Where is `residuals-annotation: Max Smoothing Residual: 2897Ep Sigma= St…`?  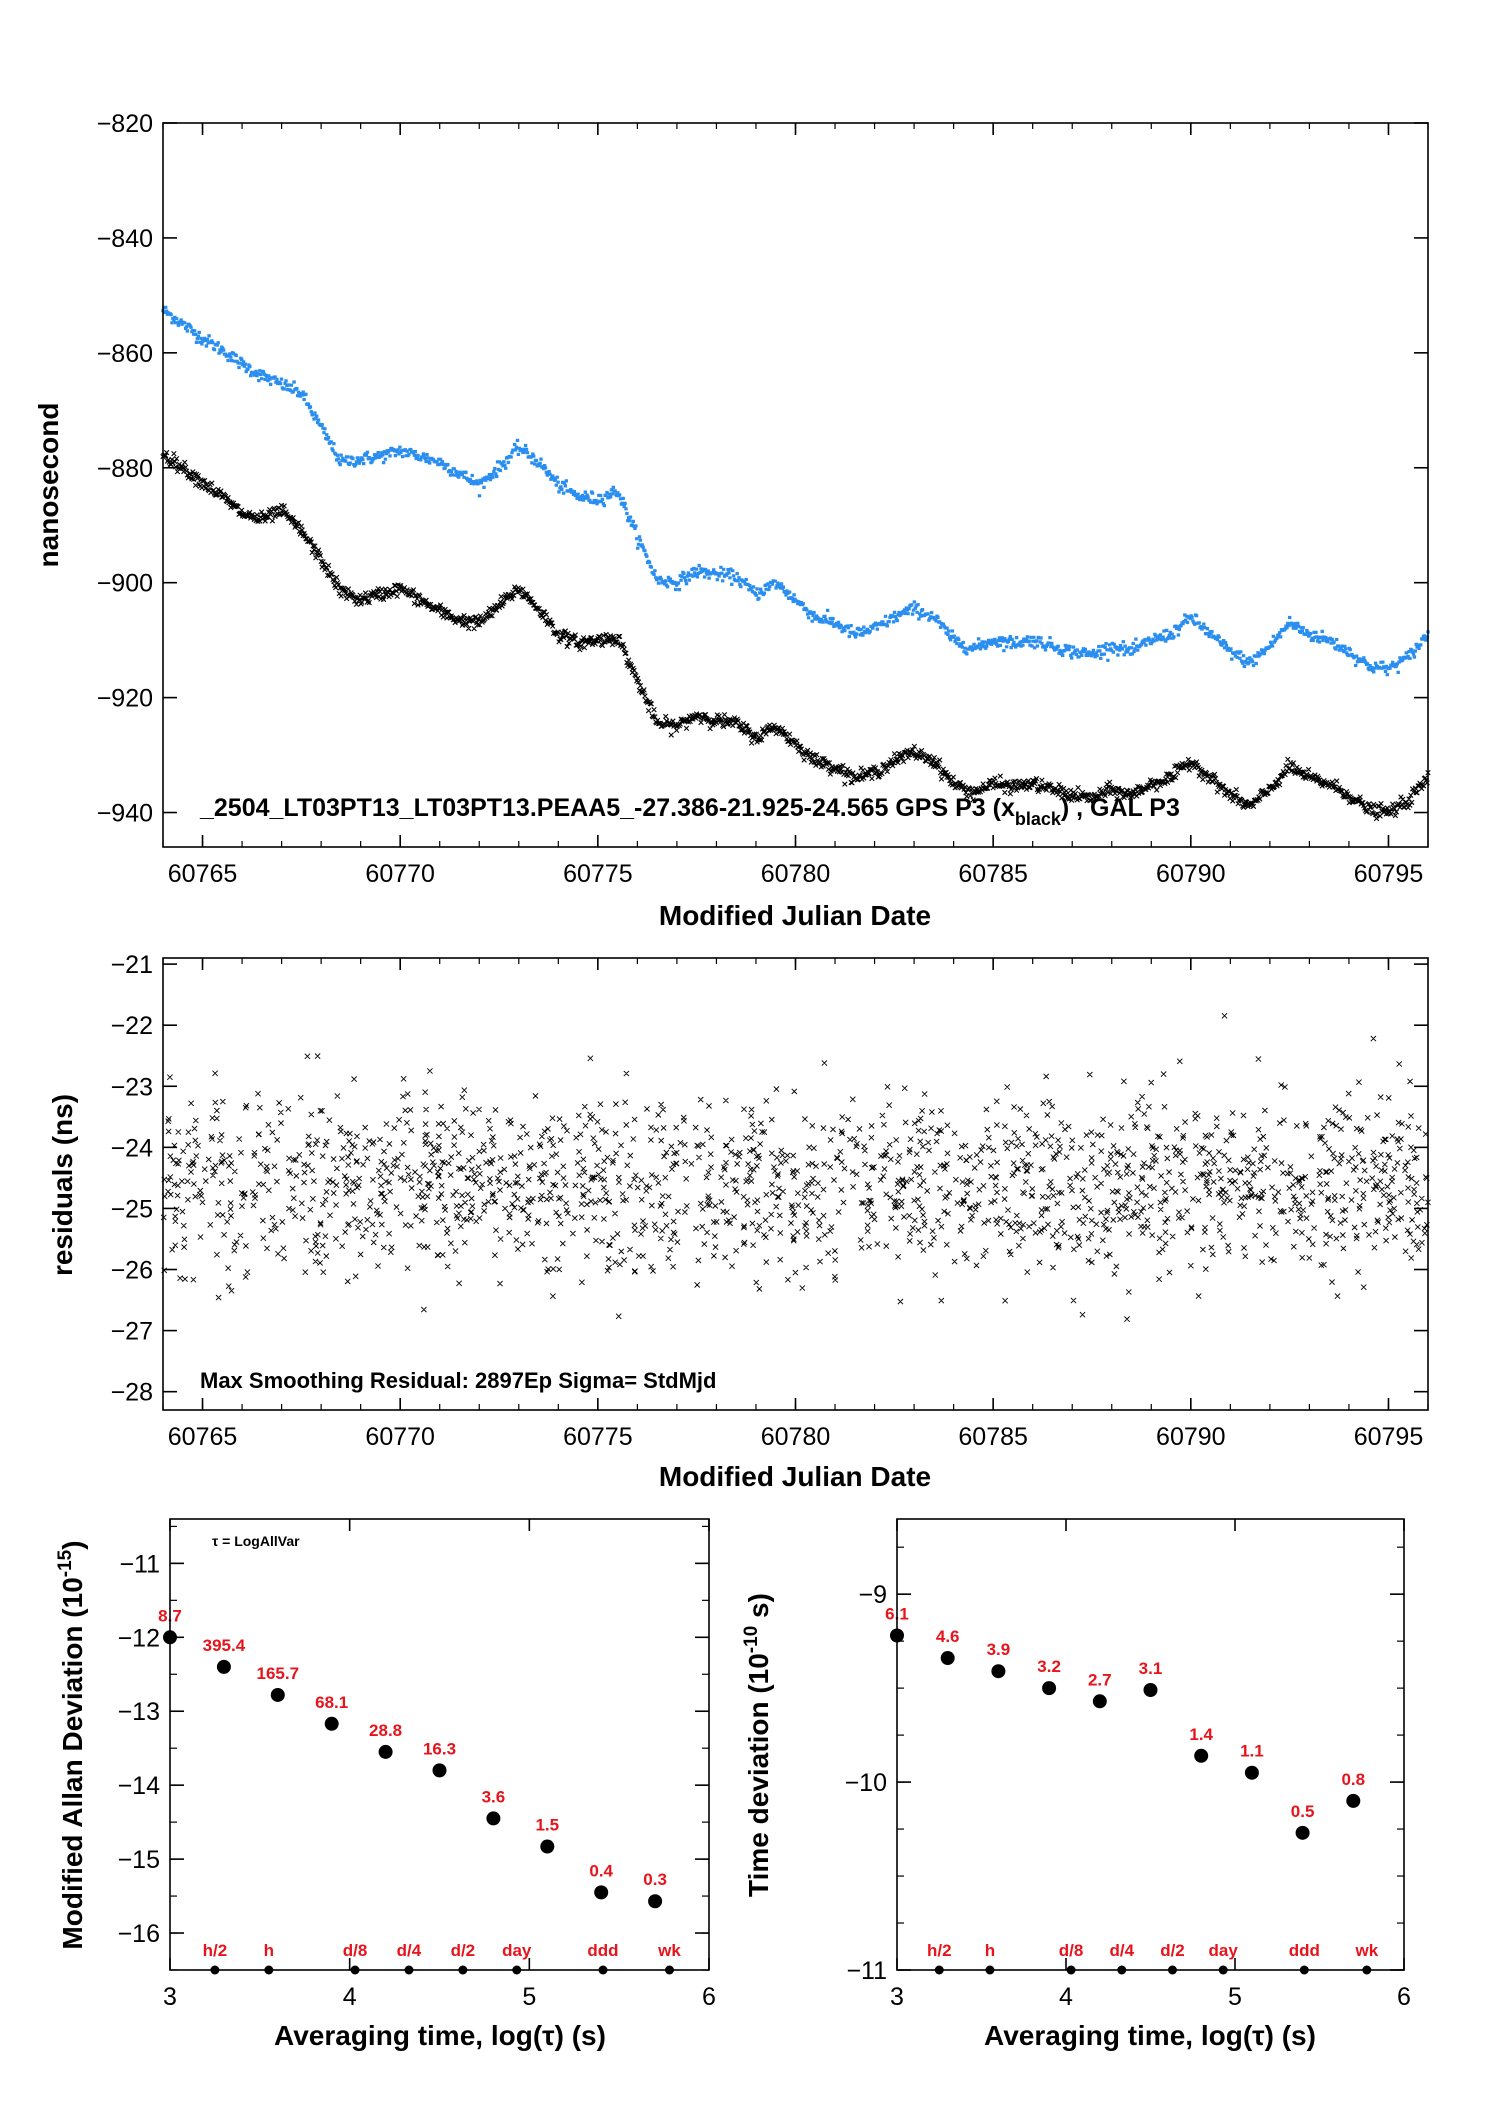 residuals-annotation: Max Smoothing Residual: 2897Ep Sigma= St… is located at coordinates (458, 1380).